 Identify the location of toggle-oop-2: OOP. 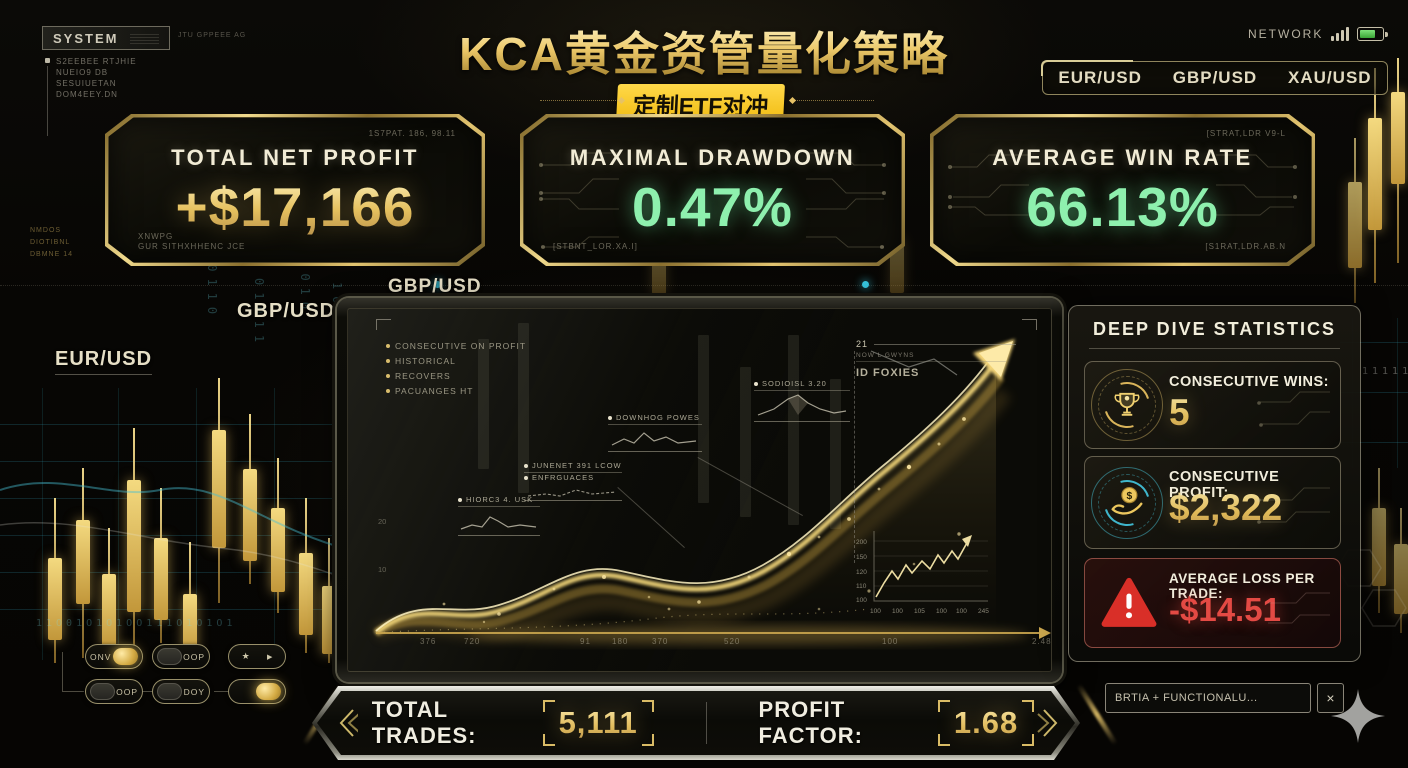
(114, 691).